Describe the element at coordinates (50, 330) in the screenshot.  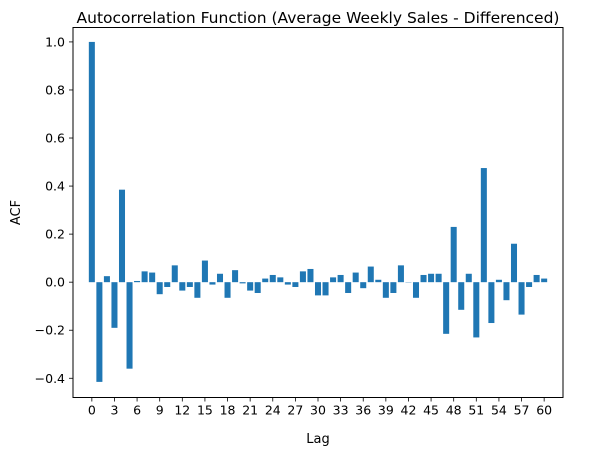
I see `y-tick-label: −0.2` at that location.